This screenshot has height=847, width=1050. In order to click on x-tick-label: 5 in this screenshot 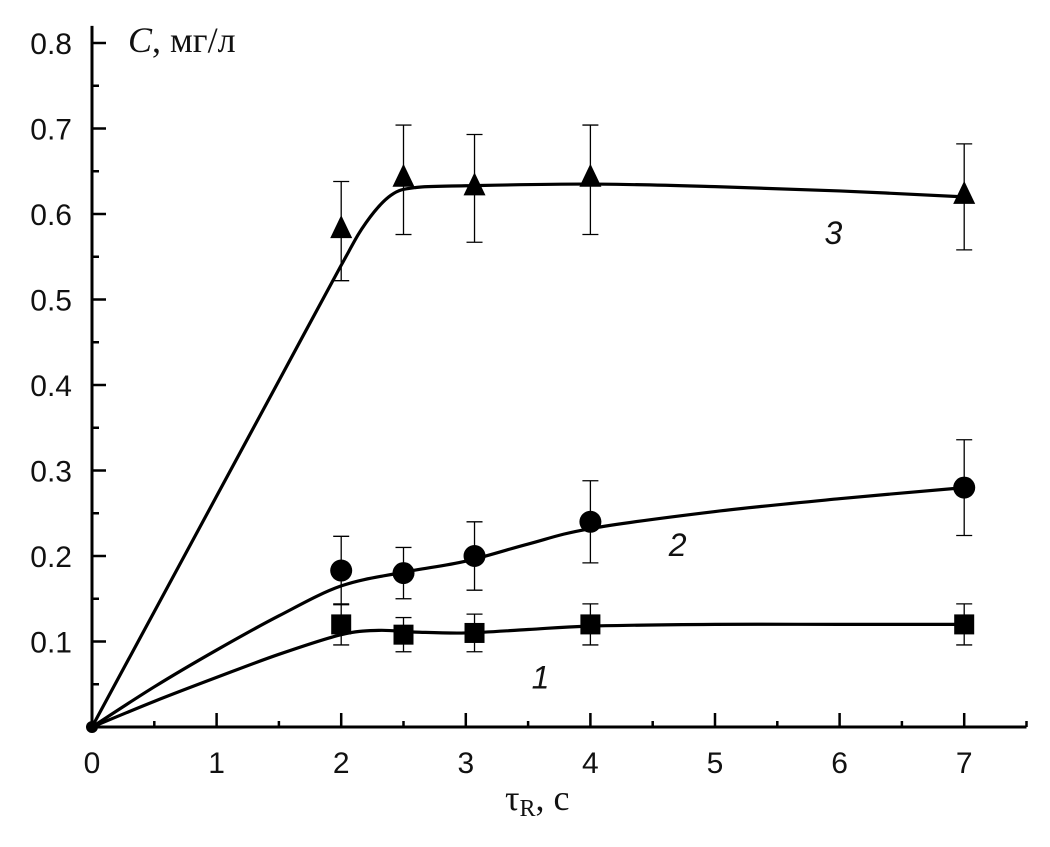, I will do `click(715, 763)`.